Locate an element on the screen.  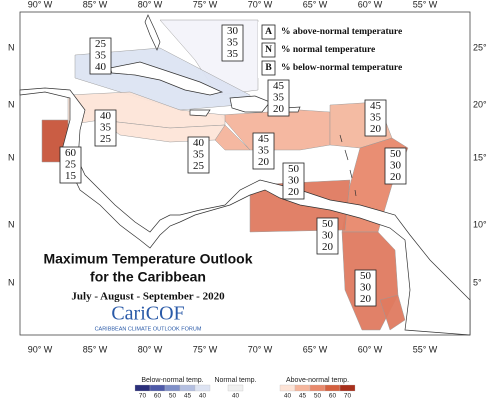
legend-text: % above-normal temperature is located at coordinates (341, 32).